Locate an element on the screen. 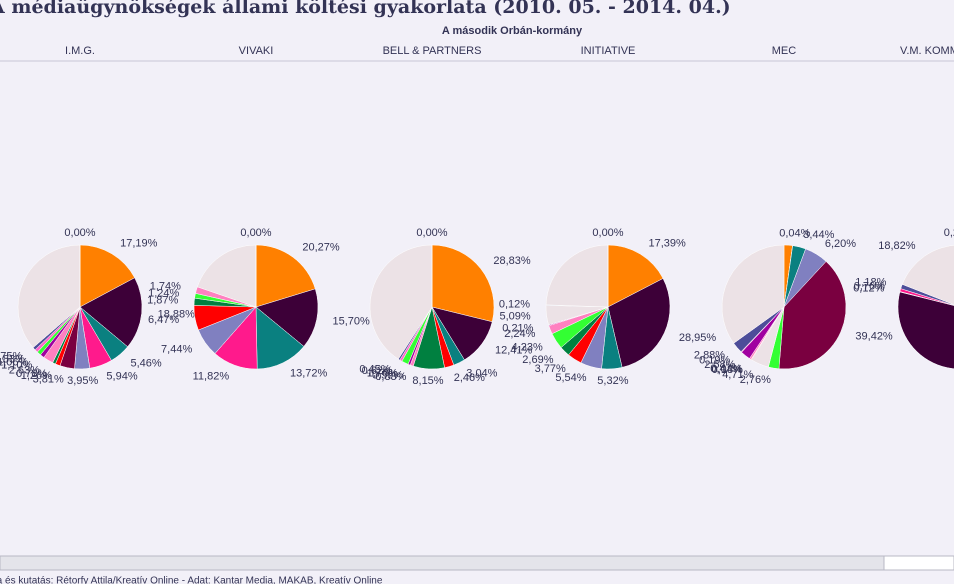  value-label: 5,09% is located at coordinates (514, 317).